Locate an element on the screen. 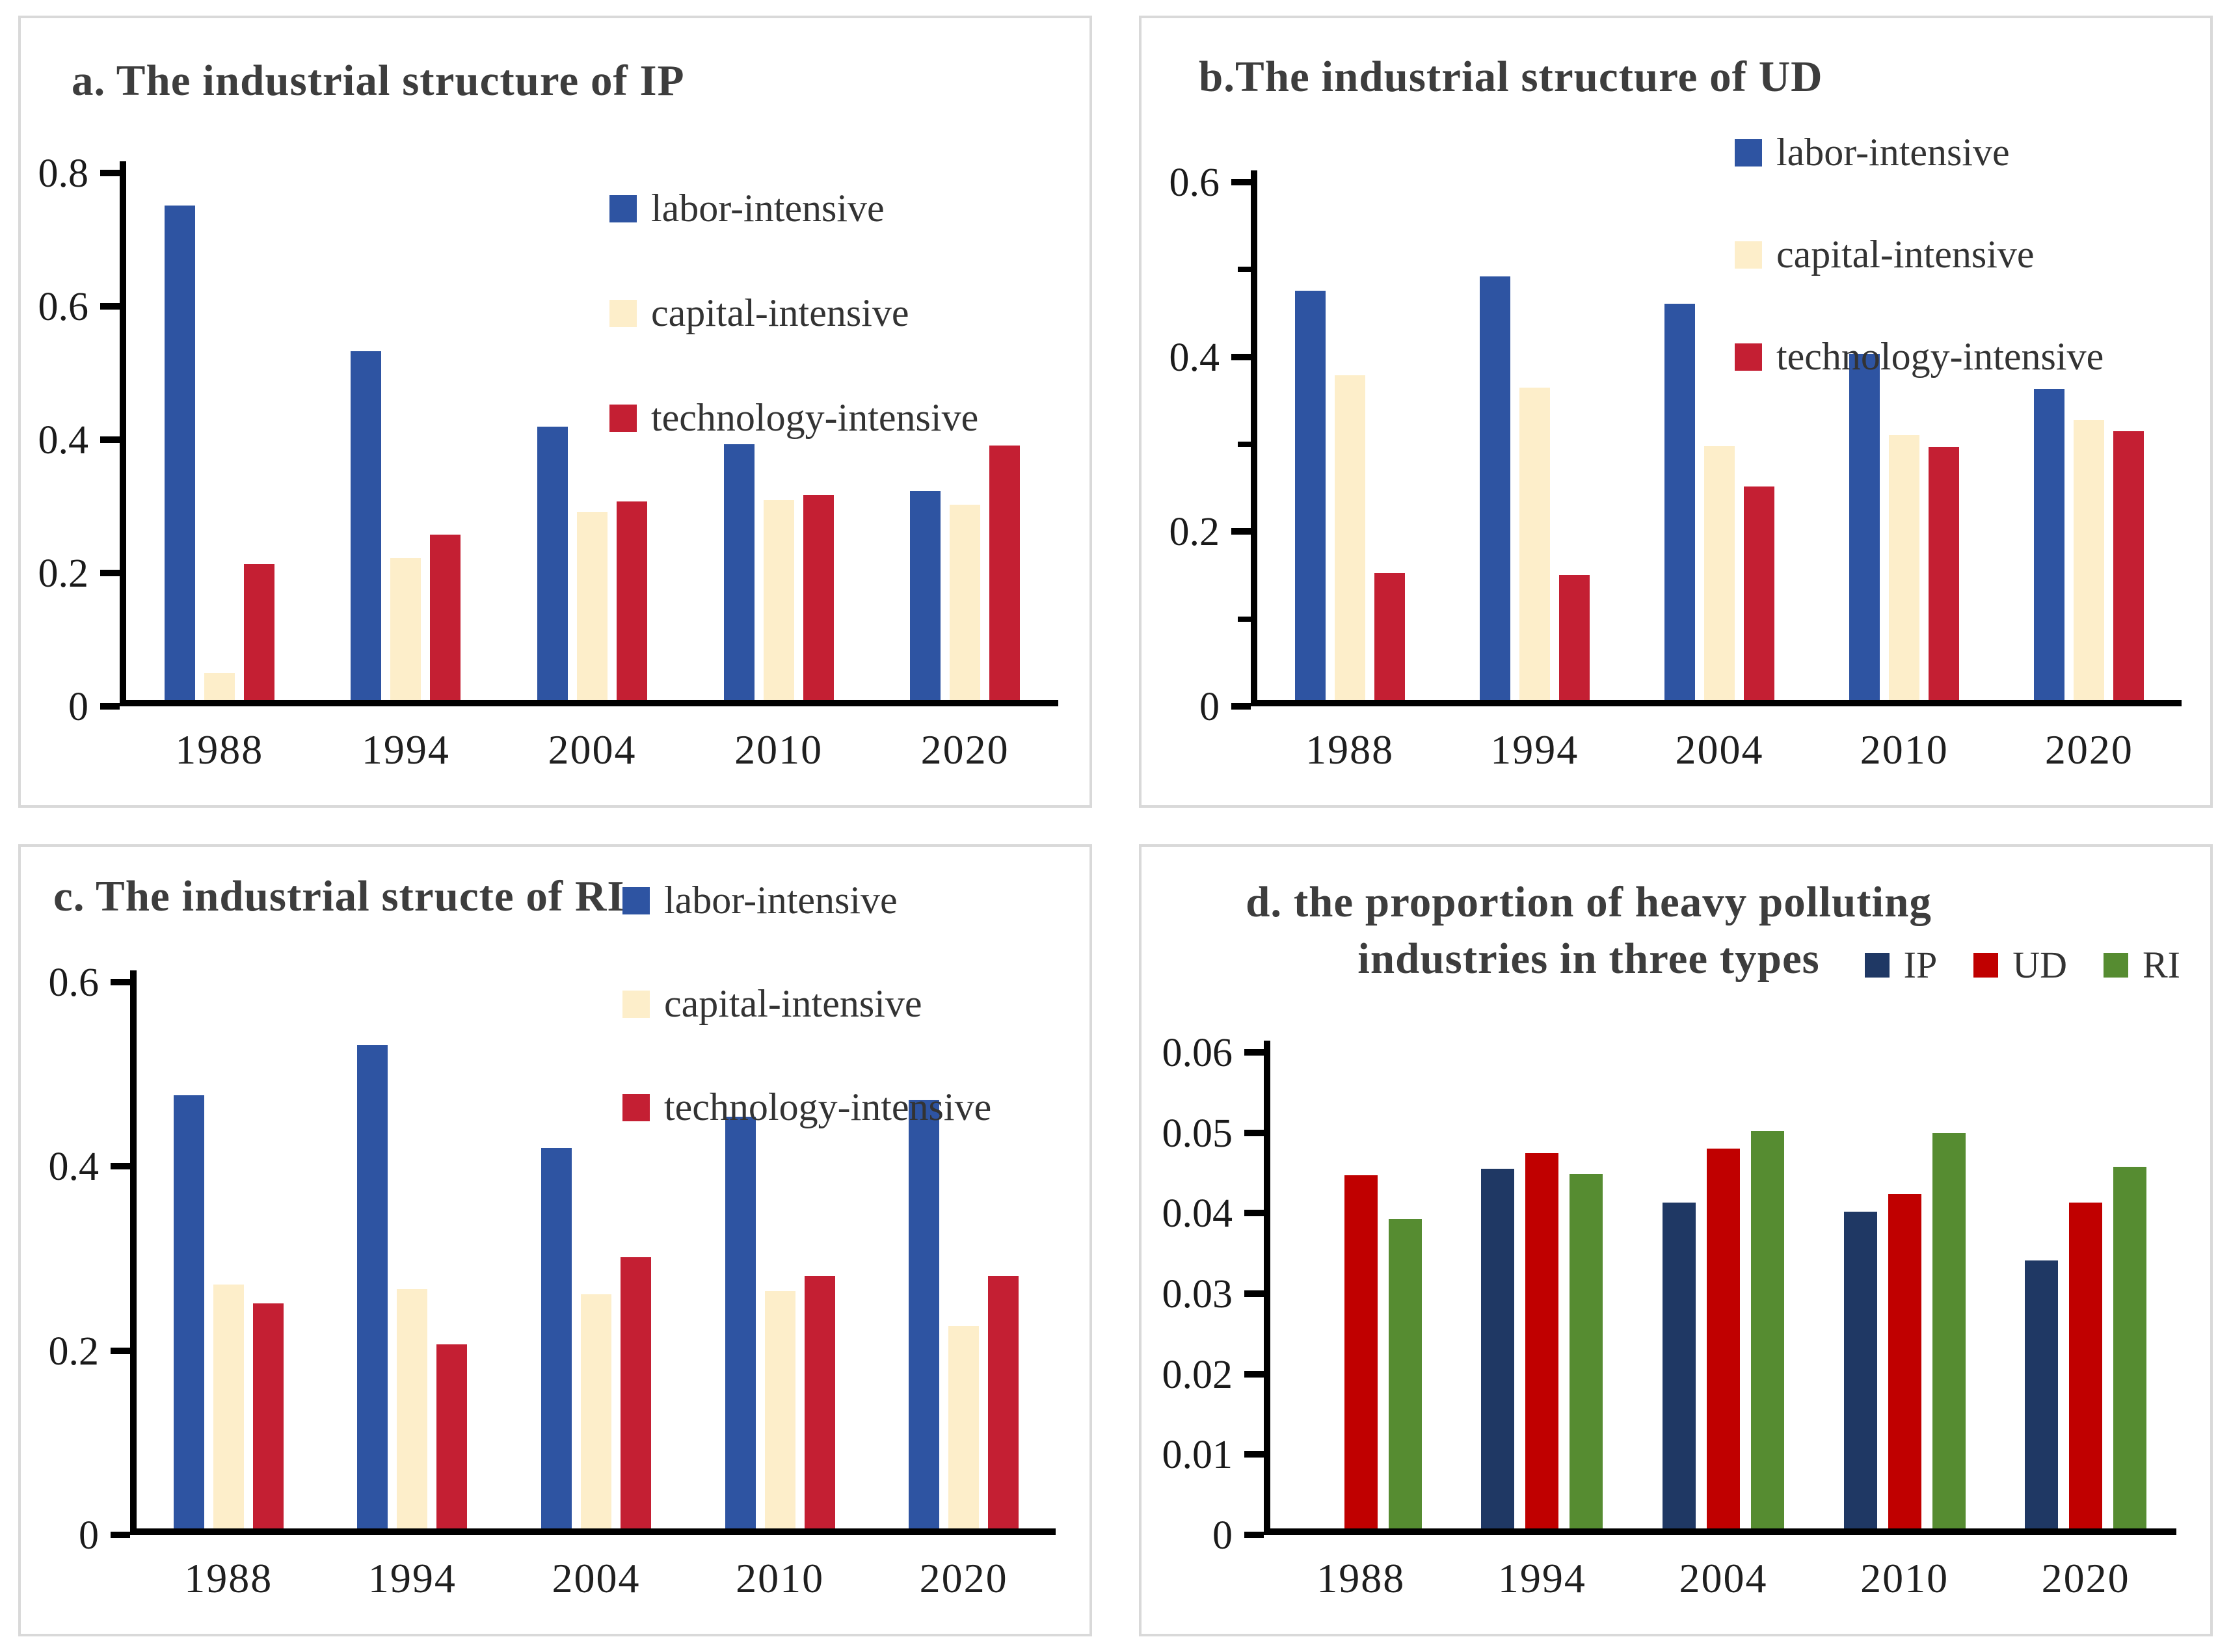 The height and width of the screenshot is (1652, 2231). x-tick-label: 1994 is located at coordinates (1541, 1578).